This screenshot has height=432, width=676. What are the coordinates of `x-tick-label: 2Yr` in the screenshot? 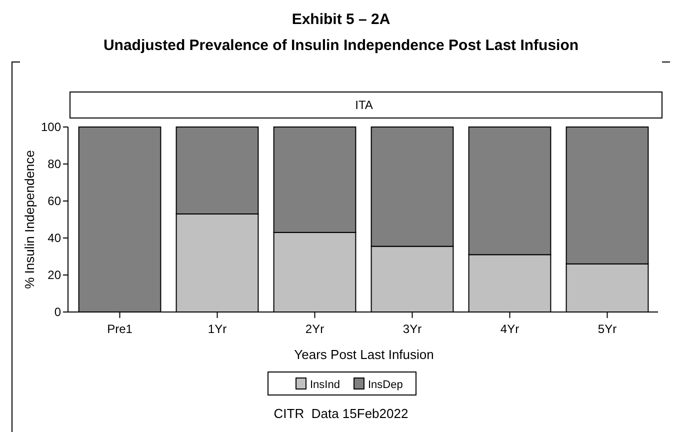 It's located at (314, 329).